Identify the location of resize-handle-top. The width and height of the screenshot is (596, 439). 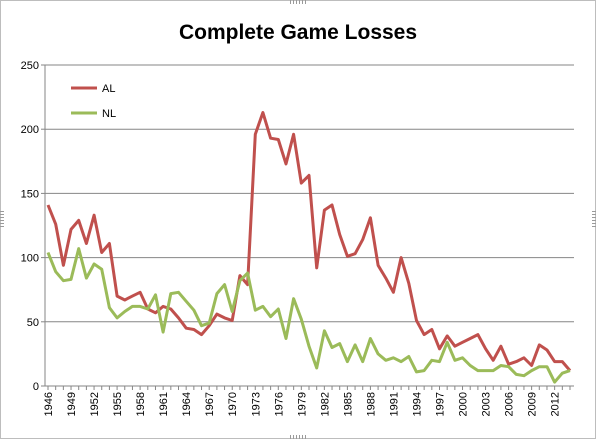
(298, 2).